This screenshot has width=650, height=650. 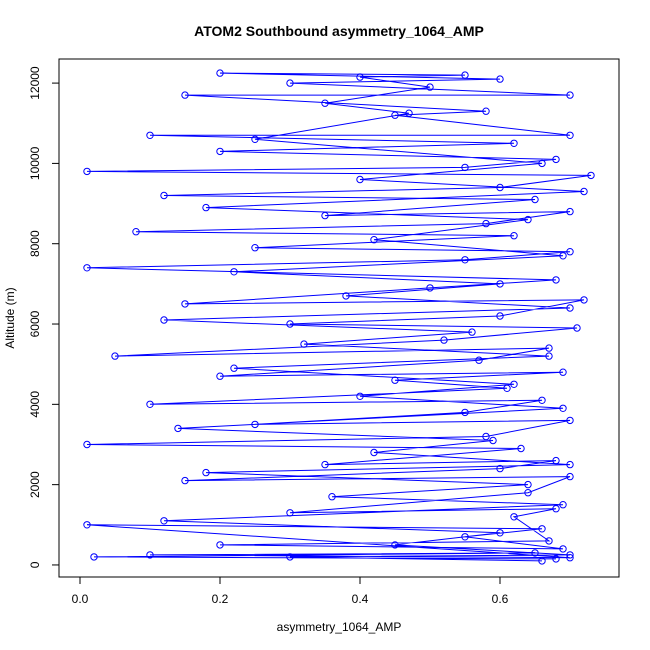 I want to click on x-axis-label: asymmetry_1064_AMP, so click(x=339, y=627).